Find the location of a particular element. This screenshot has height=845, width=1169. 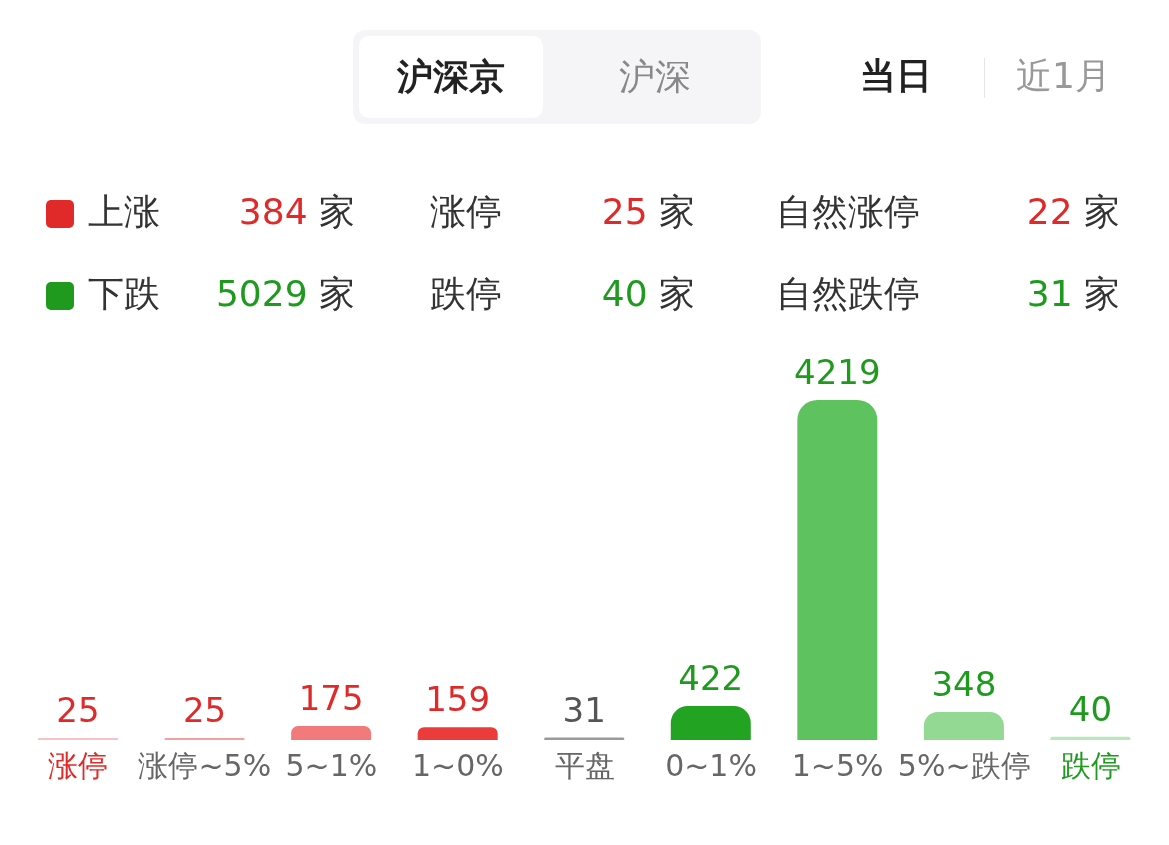

data-label: 175 is located at coordinates (331, 697).